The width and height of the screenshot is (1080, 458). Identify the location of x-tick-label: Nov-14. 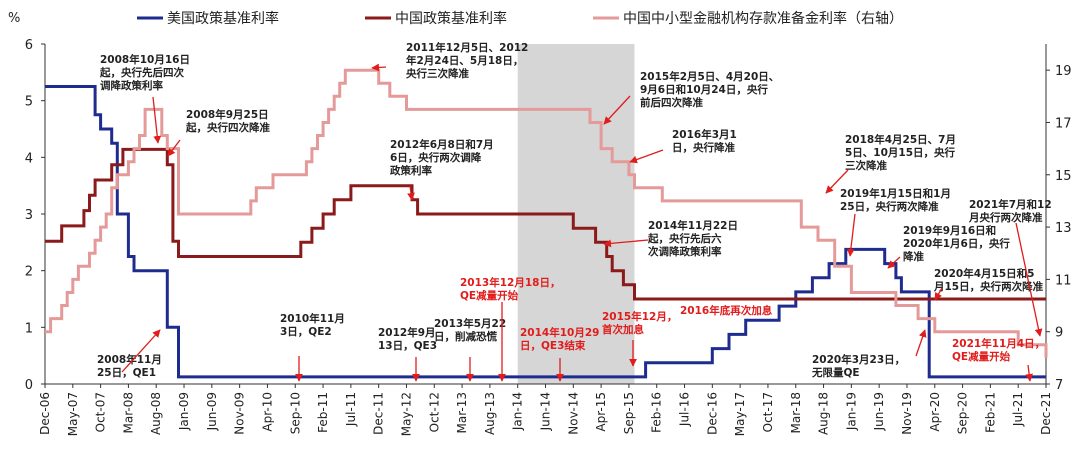
(573, 413).